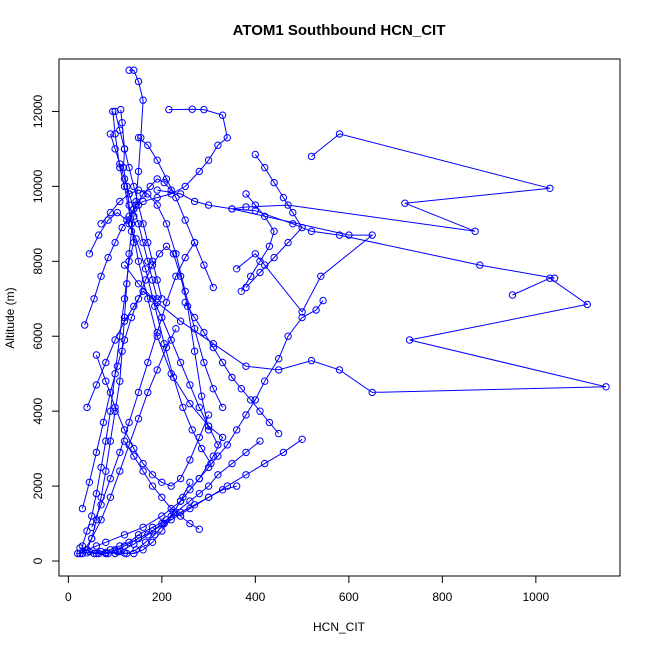 Image resolution: width=650 pixels, height=650 pixels. What do you see at coordinates (442, 597) in the screenshot?
I see `x-tick-label: 800` at bounding box center [442, 597].